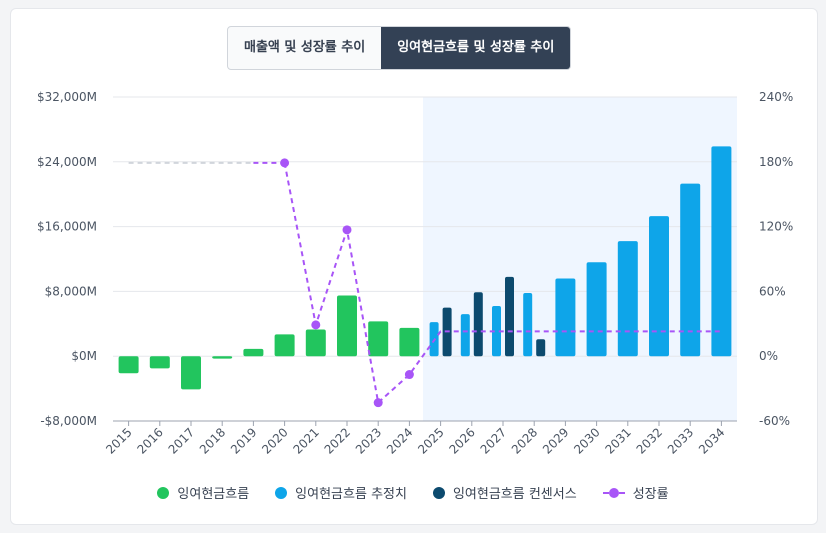 The width and height of the screenshot is (826, 533). I want to click on x-tick-label: 2026, so click(461, 440).